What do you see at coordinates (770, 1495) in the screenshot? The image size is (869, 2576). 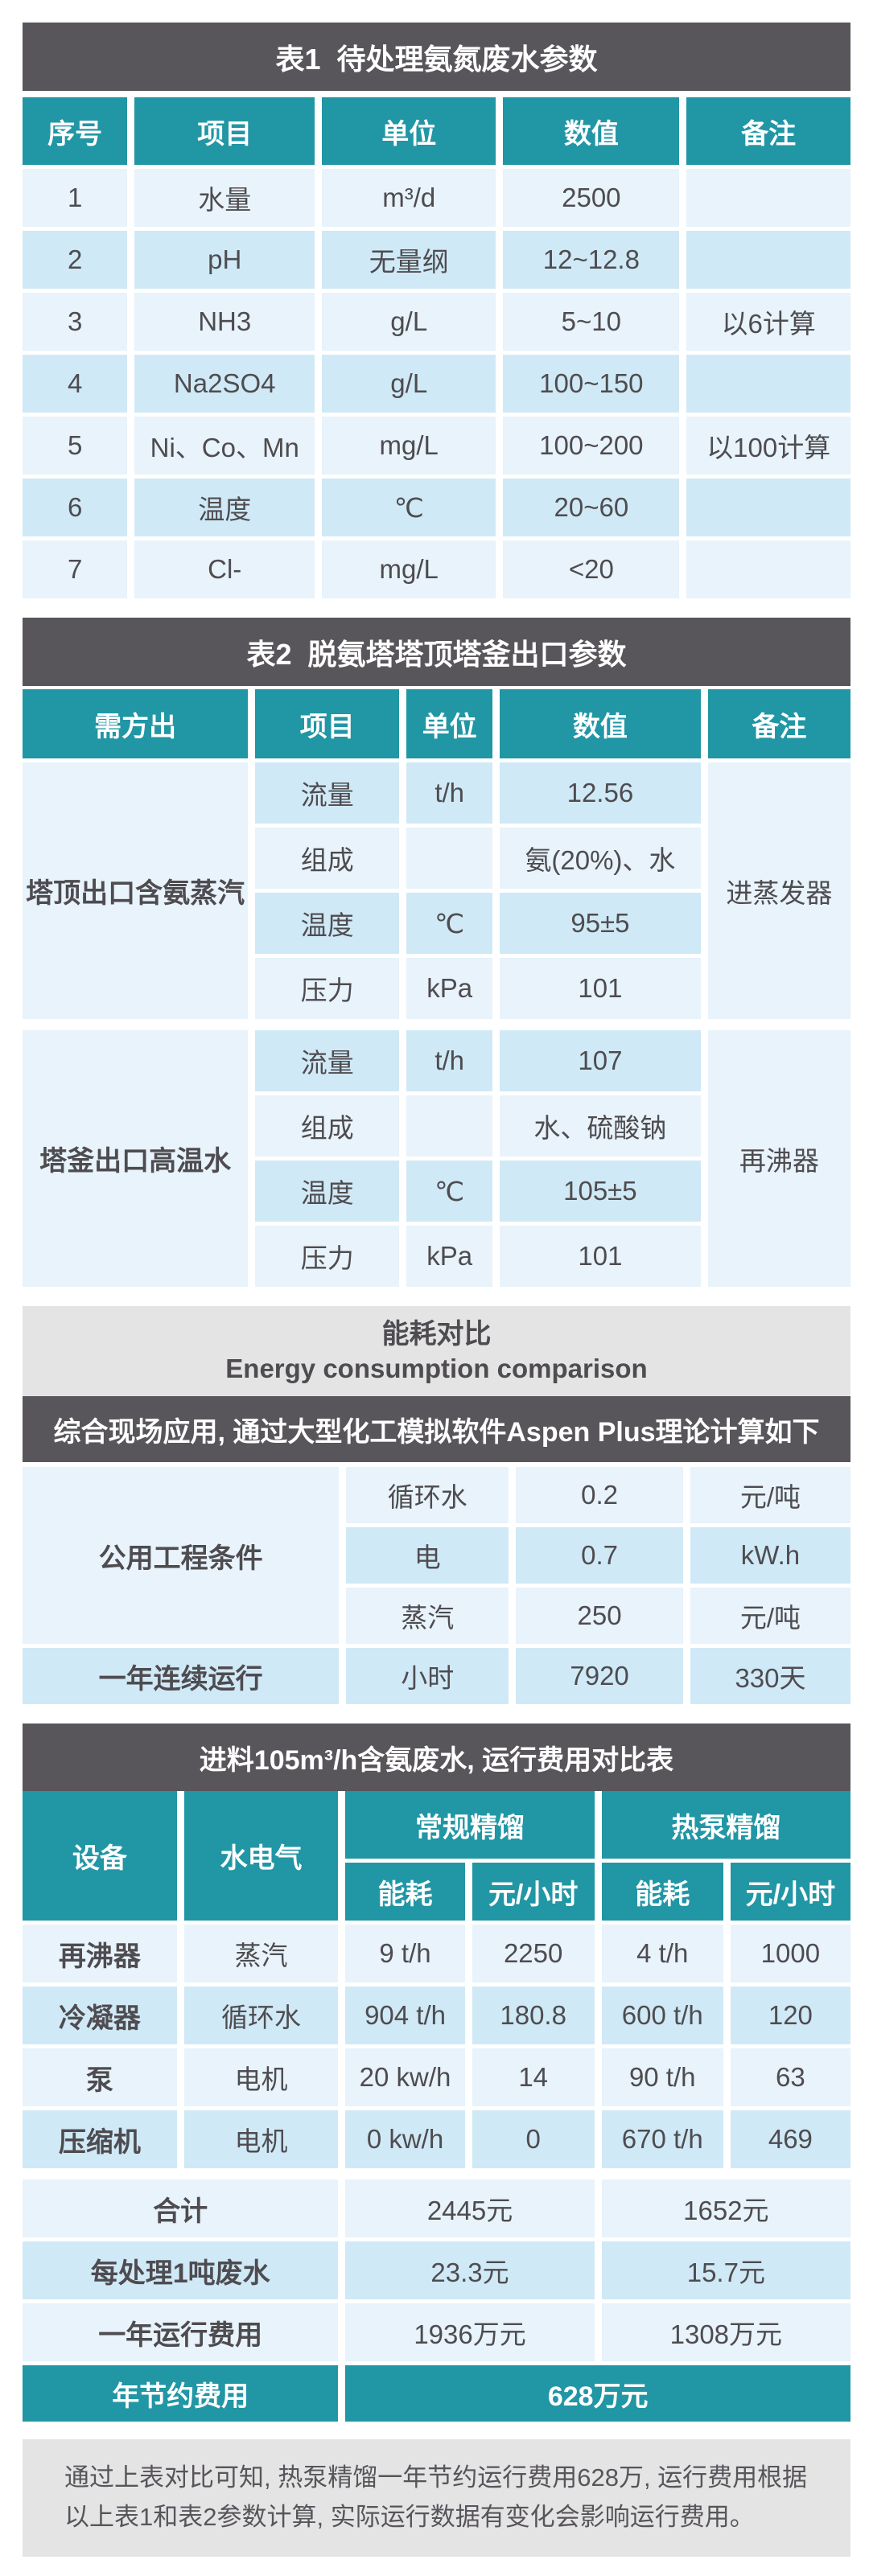 I see `table-cell: 元/吨` at bounding box center [770, 1495].